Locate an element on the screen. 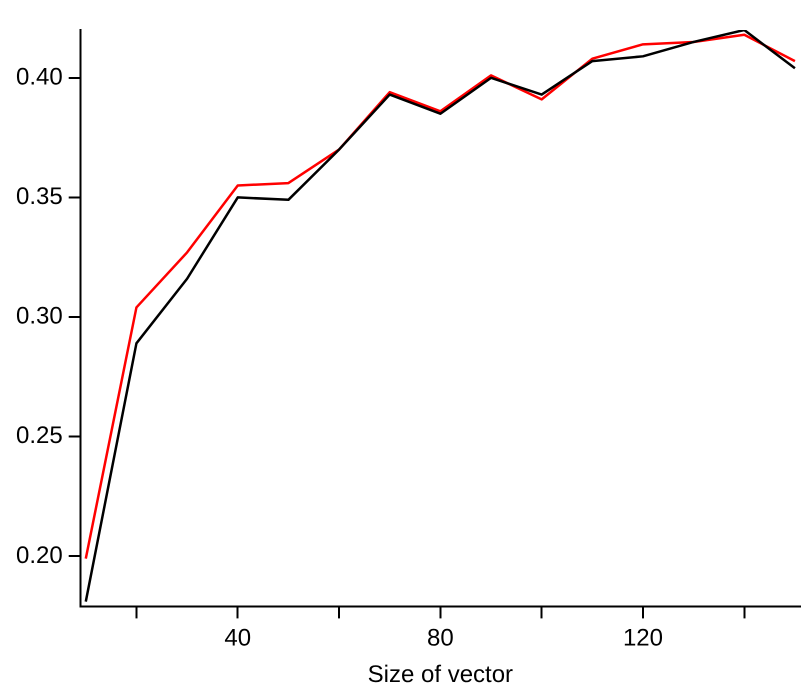  y-tick-label: 0.40 is located at coordinates (39, 76).